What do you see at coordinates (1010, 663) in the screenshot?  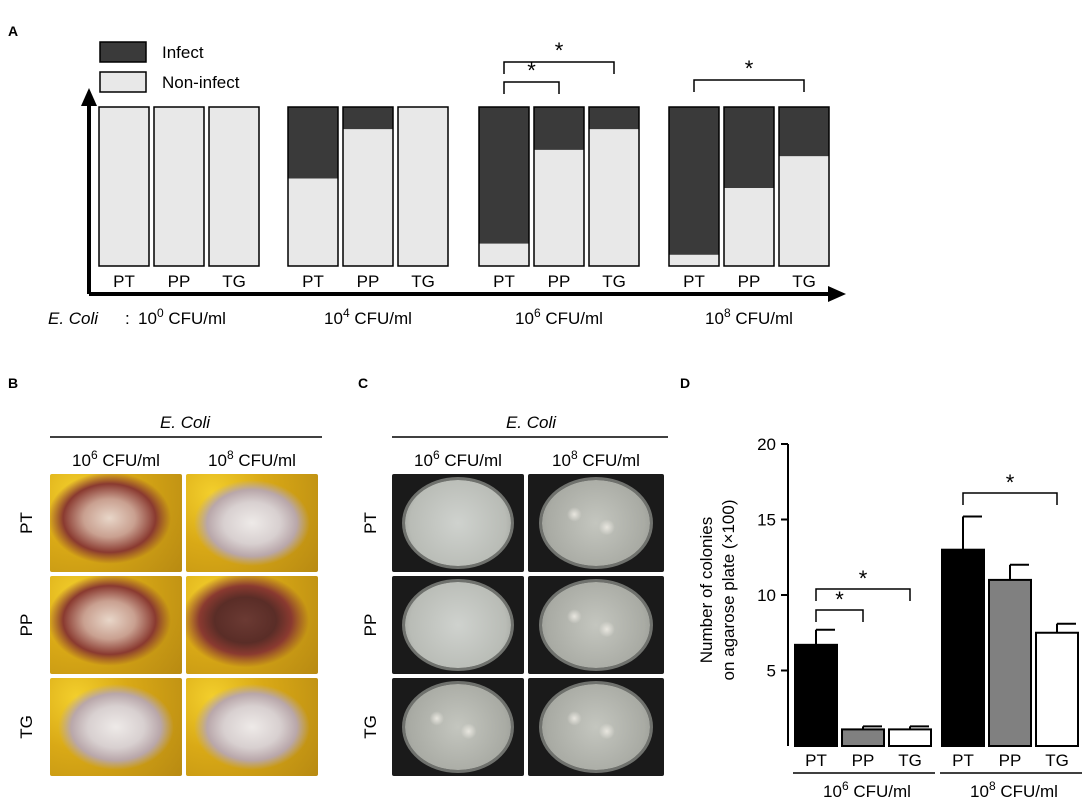 I see `bar-pp` at bounding box center [1010, 663].